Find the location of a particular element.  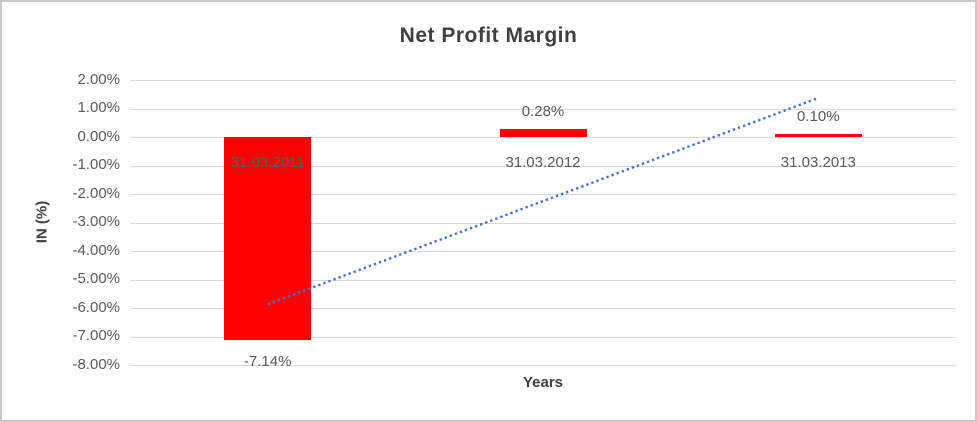

y-tick-label: -5.00% is located at coordinates (96, 278).